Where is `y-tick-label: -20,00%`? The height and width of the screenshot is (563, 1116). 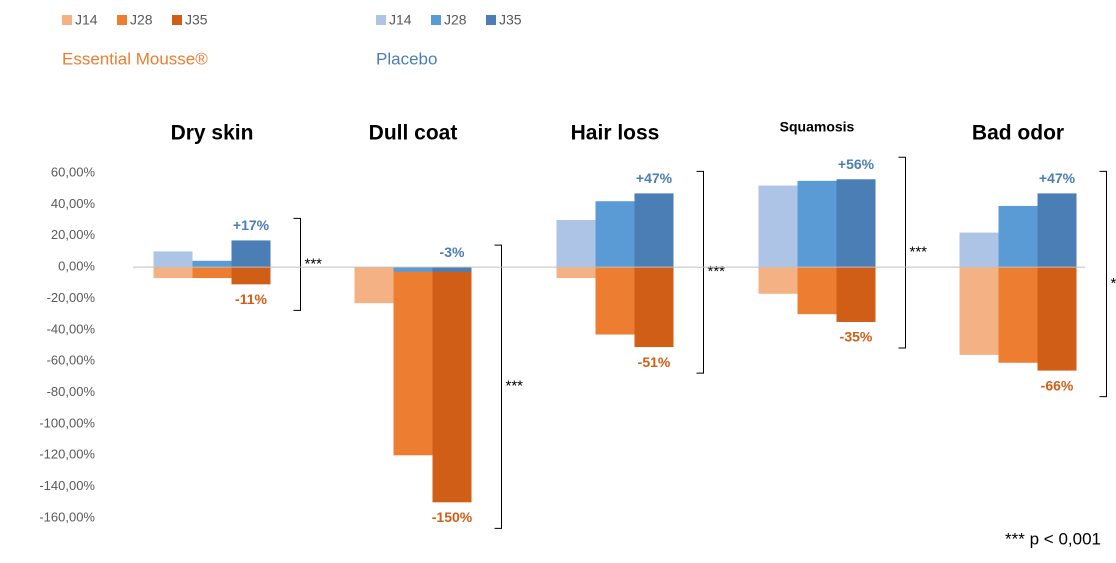 y-tick-label: -20,00% is located at coordinates (71, 297).